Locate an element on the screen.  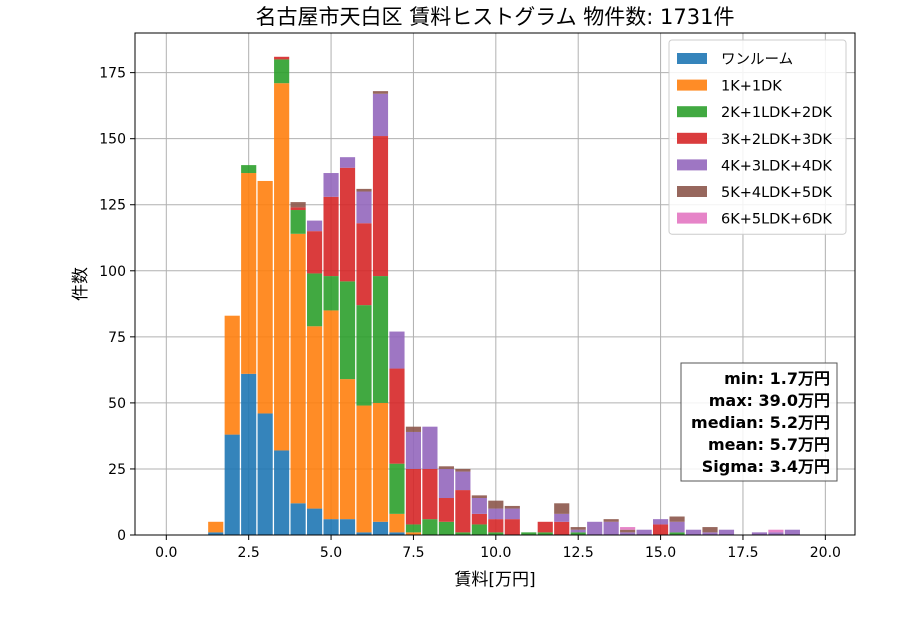
y-tick-label: 125 is located at coordinates (112, 206).